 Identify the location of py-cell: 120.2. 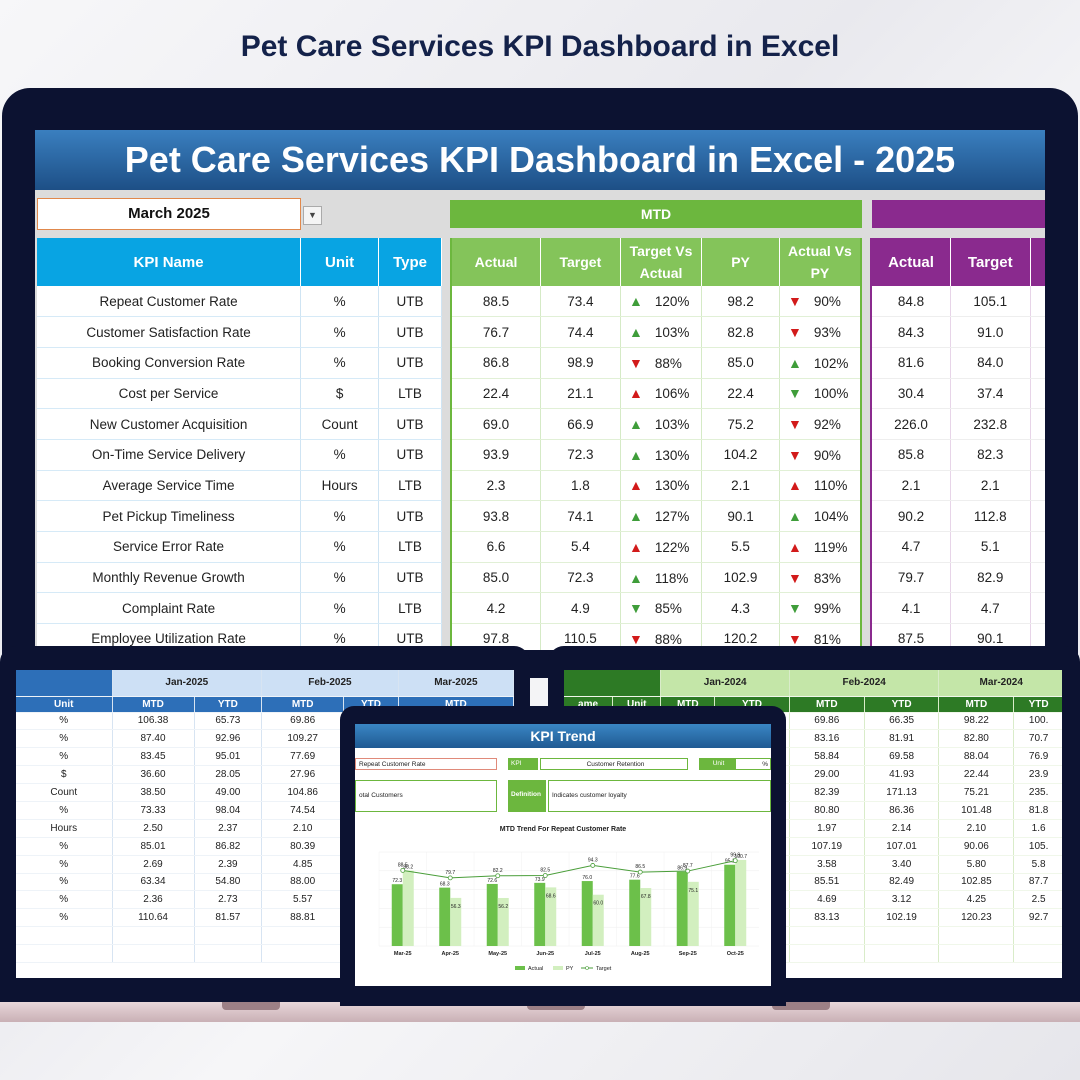
(740, 636).